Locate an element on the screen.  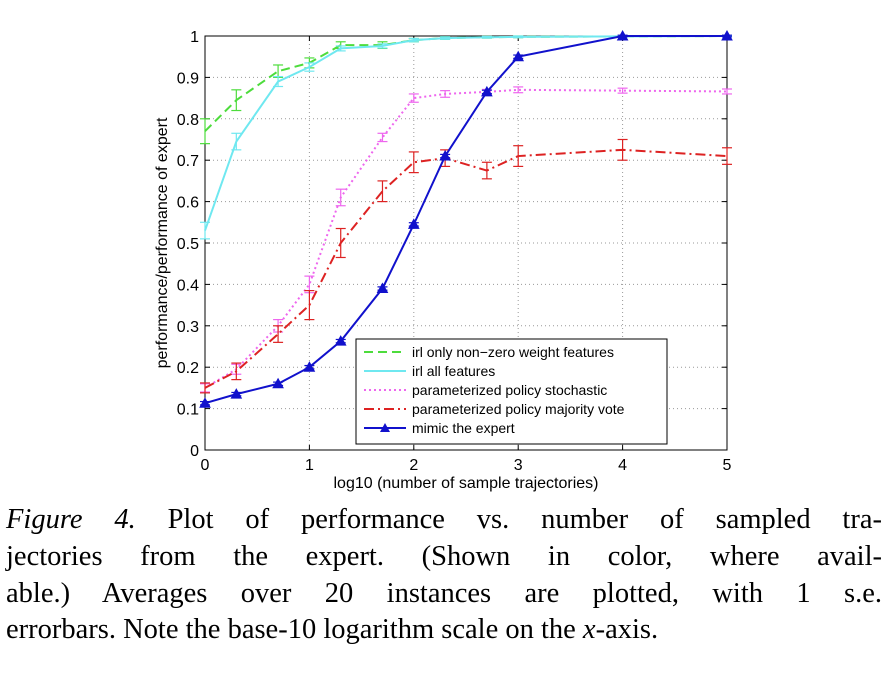
x-tick-label: 0 is located at coordinates (205, 465).